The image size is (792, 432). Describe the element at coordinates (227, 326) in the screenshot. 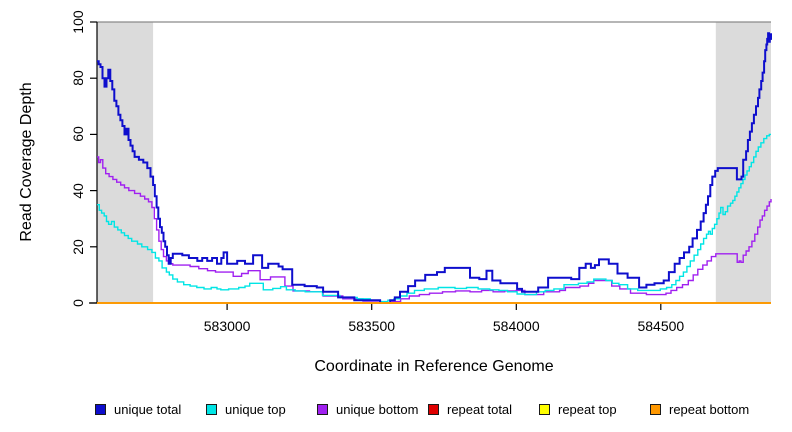

I see `x-tick-label: 583000` at that location.